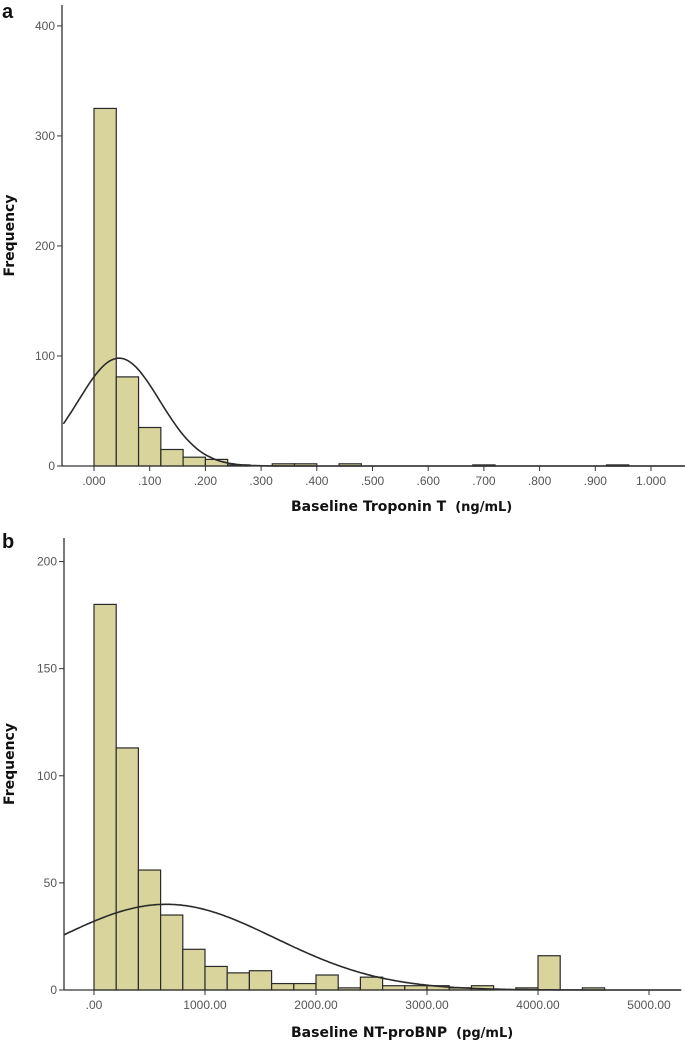 The width and height of the screenshot is (685, 1052). What do you see at coordinates (8, 542) in the screenshot?
I see `panel-label: b` at bounding box center [8, 542].